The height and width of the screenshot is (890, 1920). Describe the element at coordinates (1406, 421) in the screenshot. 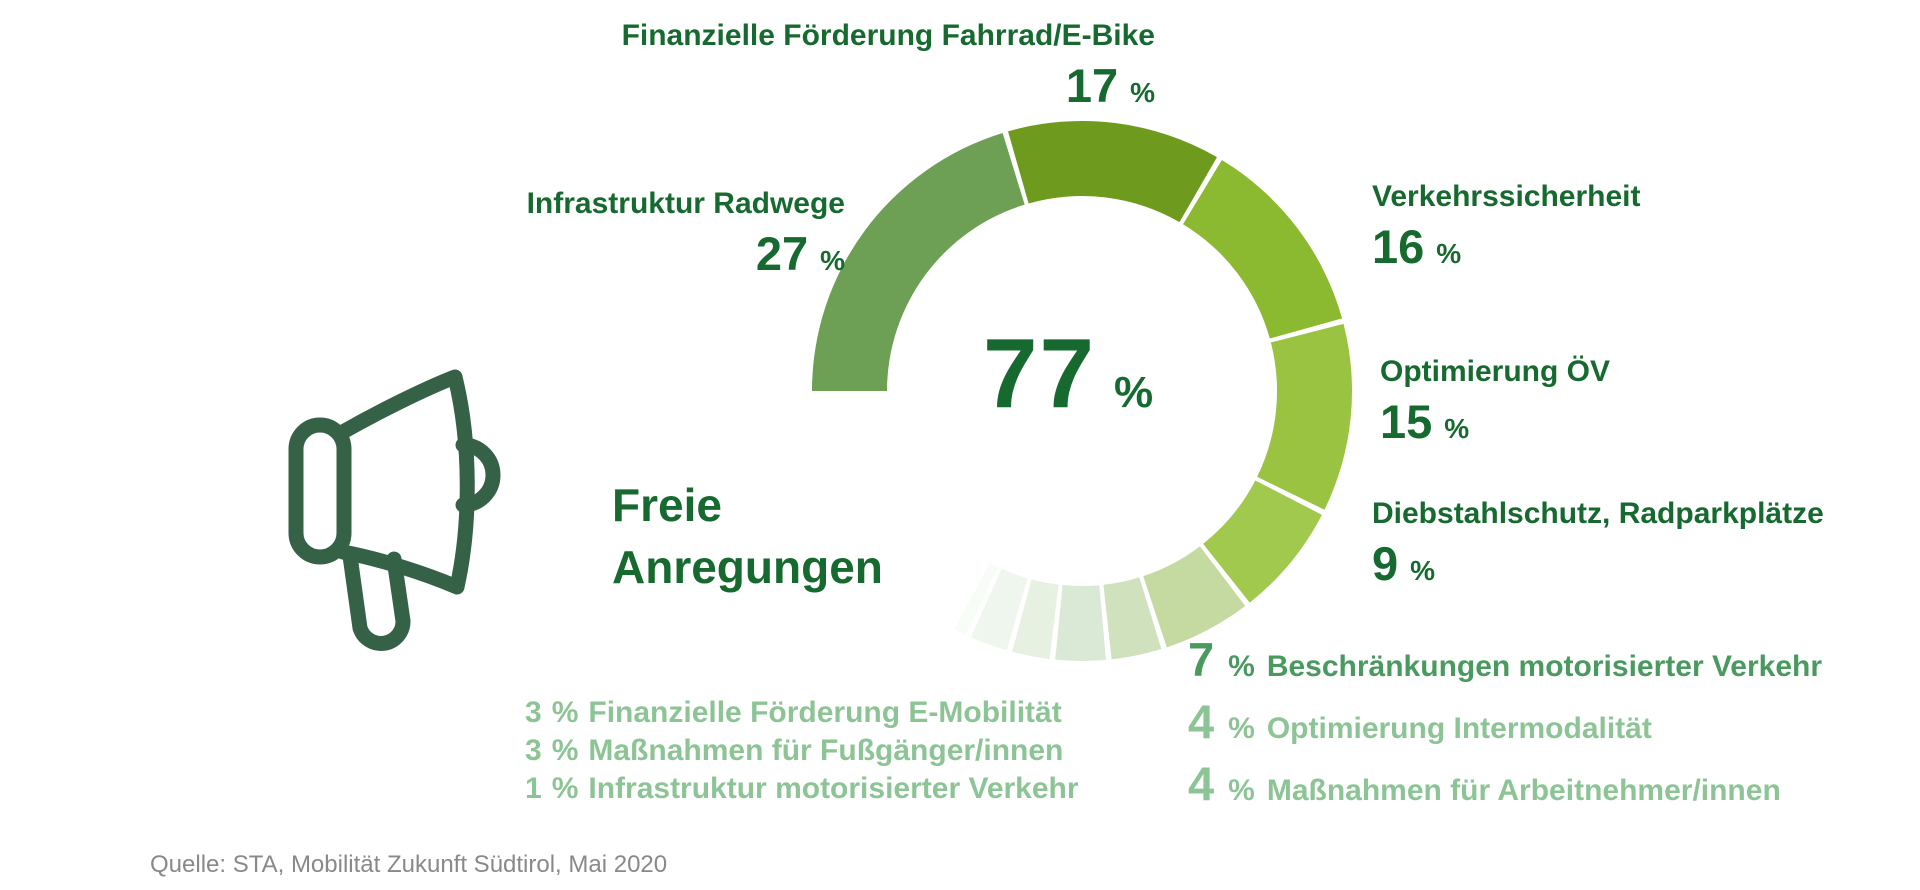

I see `callout-number: 15` at that location.